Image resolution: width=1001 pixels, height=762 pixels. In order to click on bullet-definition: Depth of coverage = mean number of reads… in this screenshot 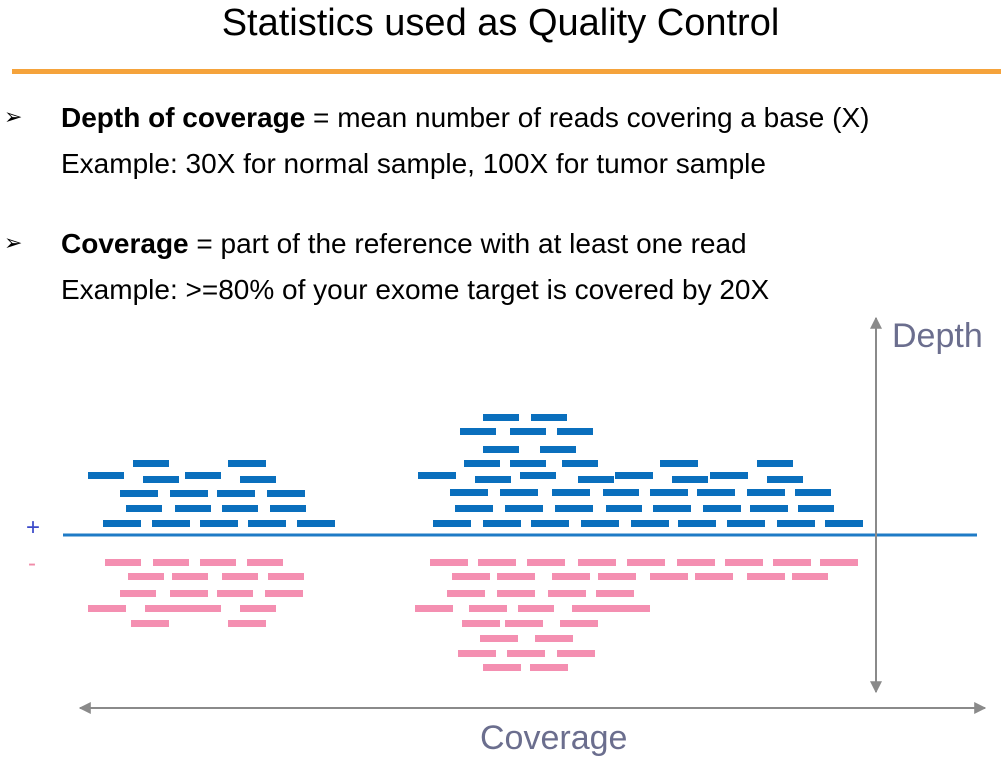, I will do `click(465, 118)`.